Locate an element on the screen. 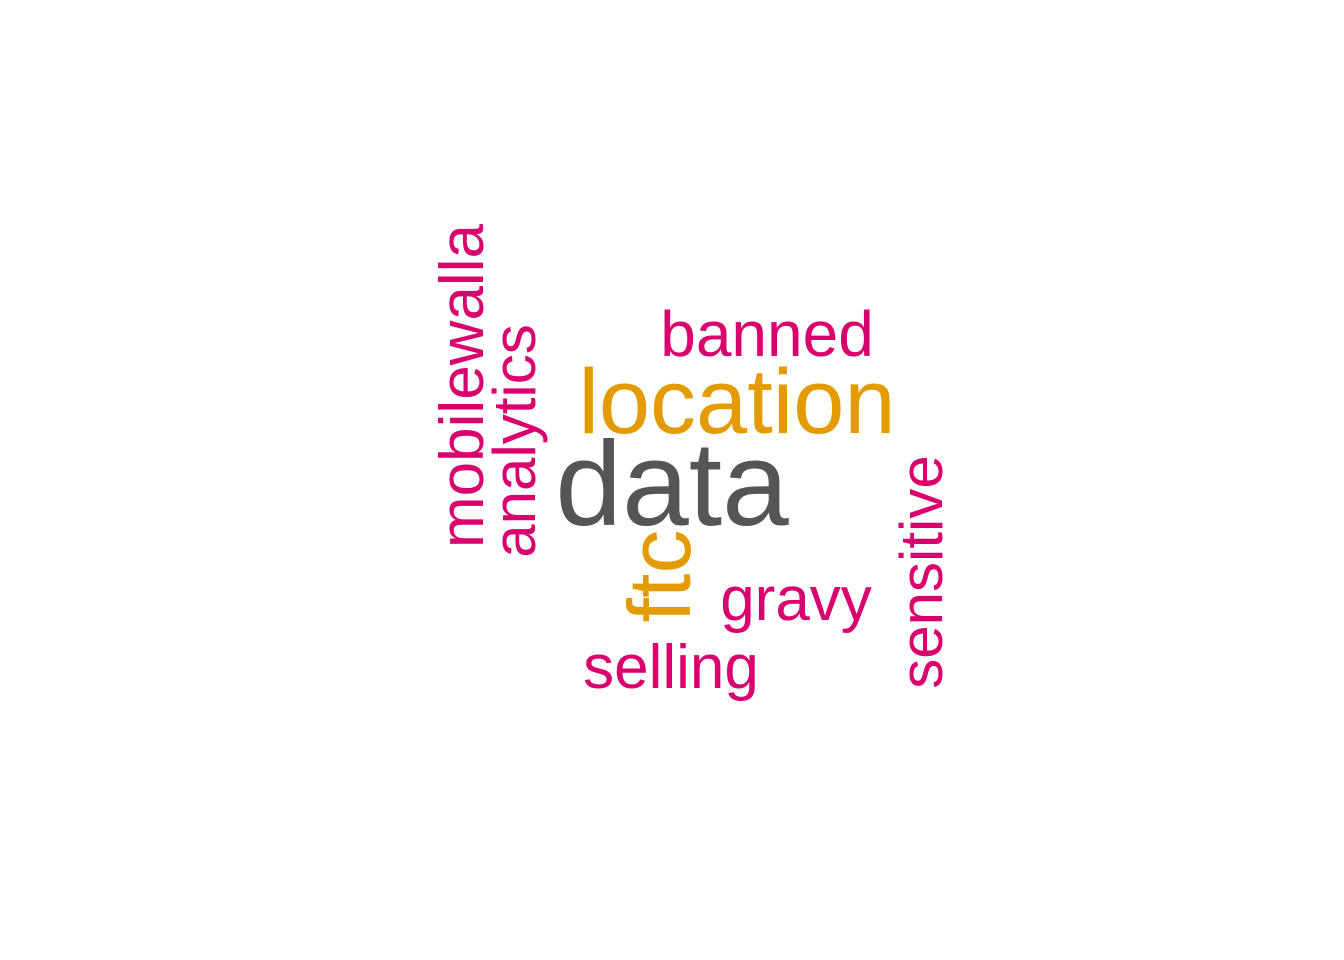 Image resolution: width=1344 pixels, height=960 pixels. word-selling: selling is located at coordinates (671, 667).